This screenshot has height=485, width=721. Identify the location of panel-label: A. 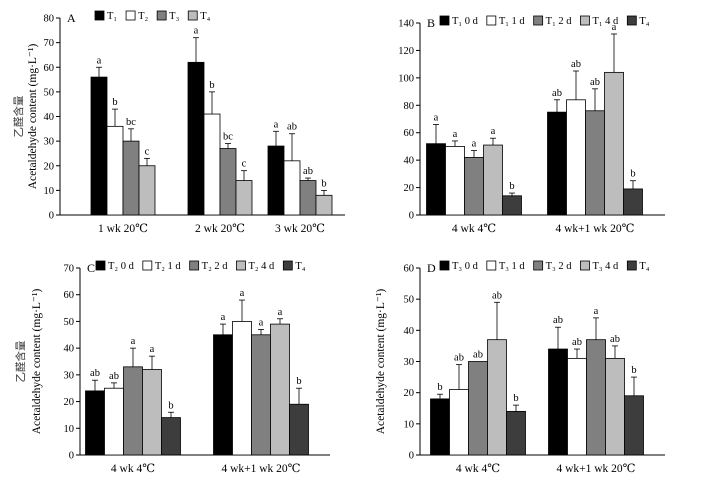
(71, 18).